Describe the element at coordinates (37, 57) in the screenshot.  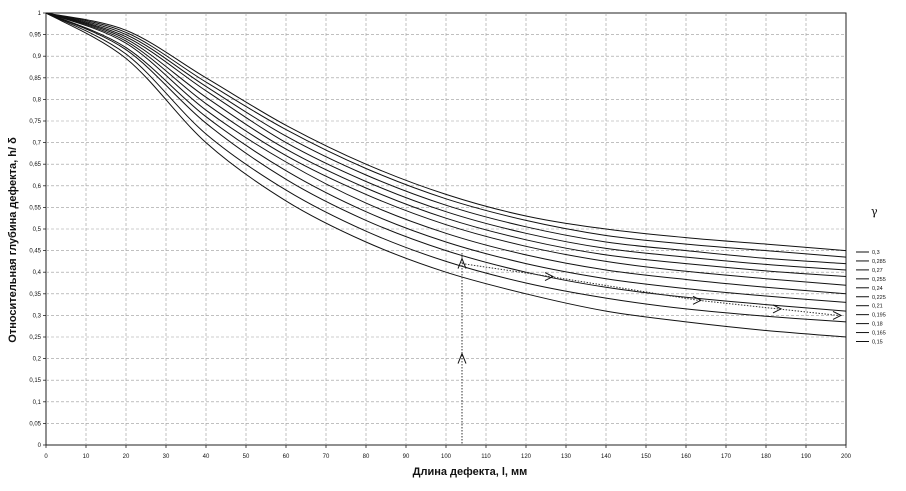
I see `y-tick-label: 0,9` at that location.